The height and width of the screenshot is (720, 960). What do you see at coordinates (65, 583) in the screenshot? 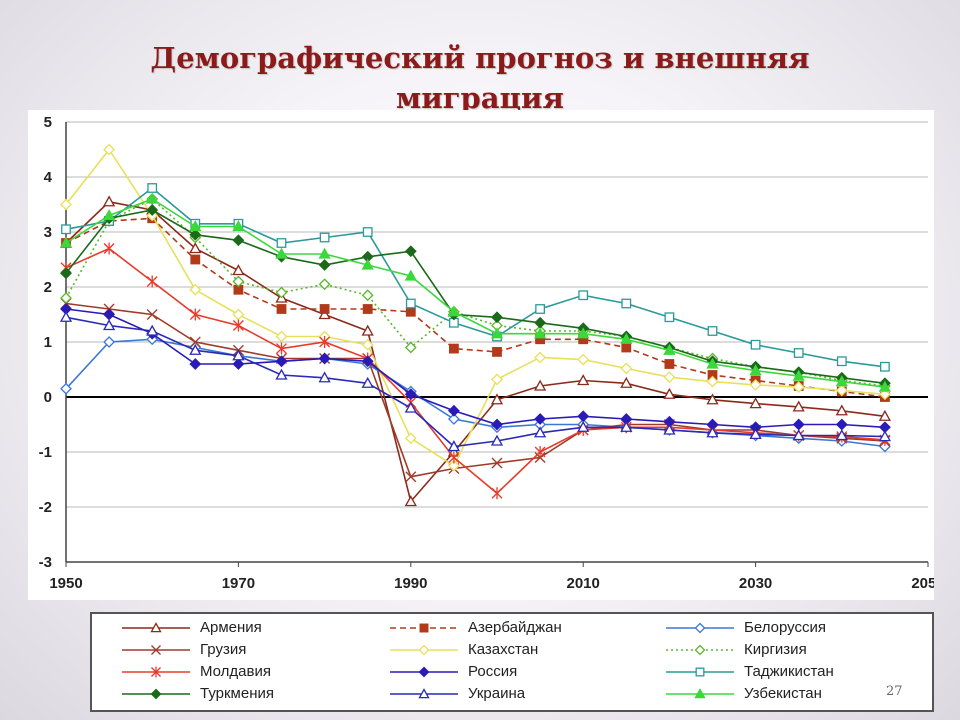
I see `x-tick-label: 1950` at bounding box center [65, 583].